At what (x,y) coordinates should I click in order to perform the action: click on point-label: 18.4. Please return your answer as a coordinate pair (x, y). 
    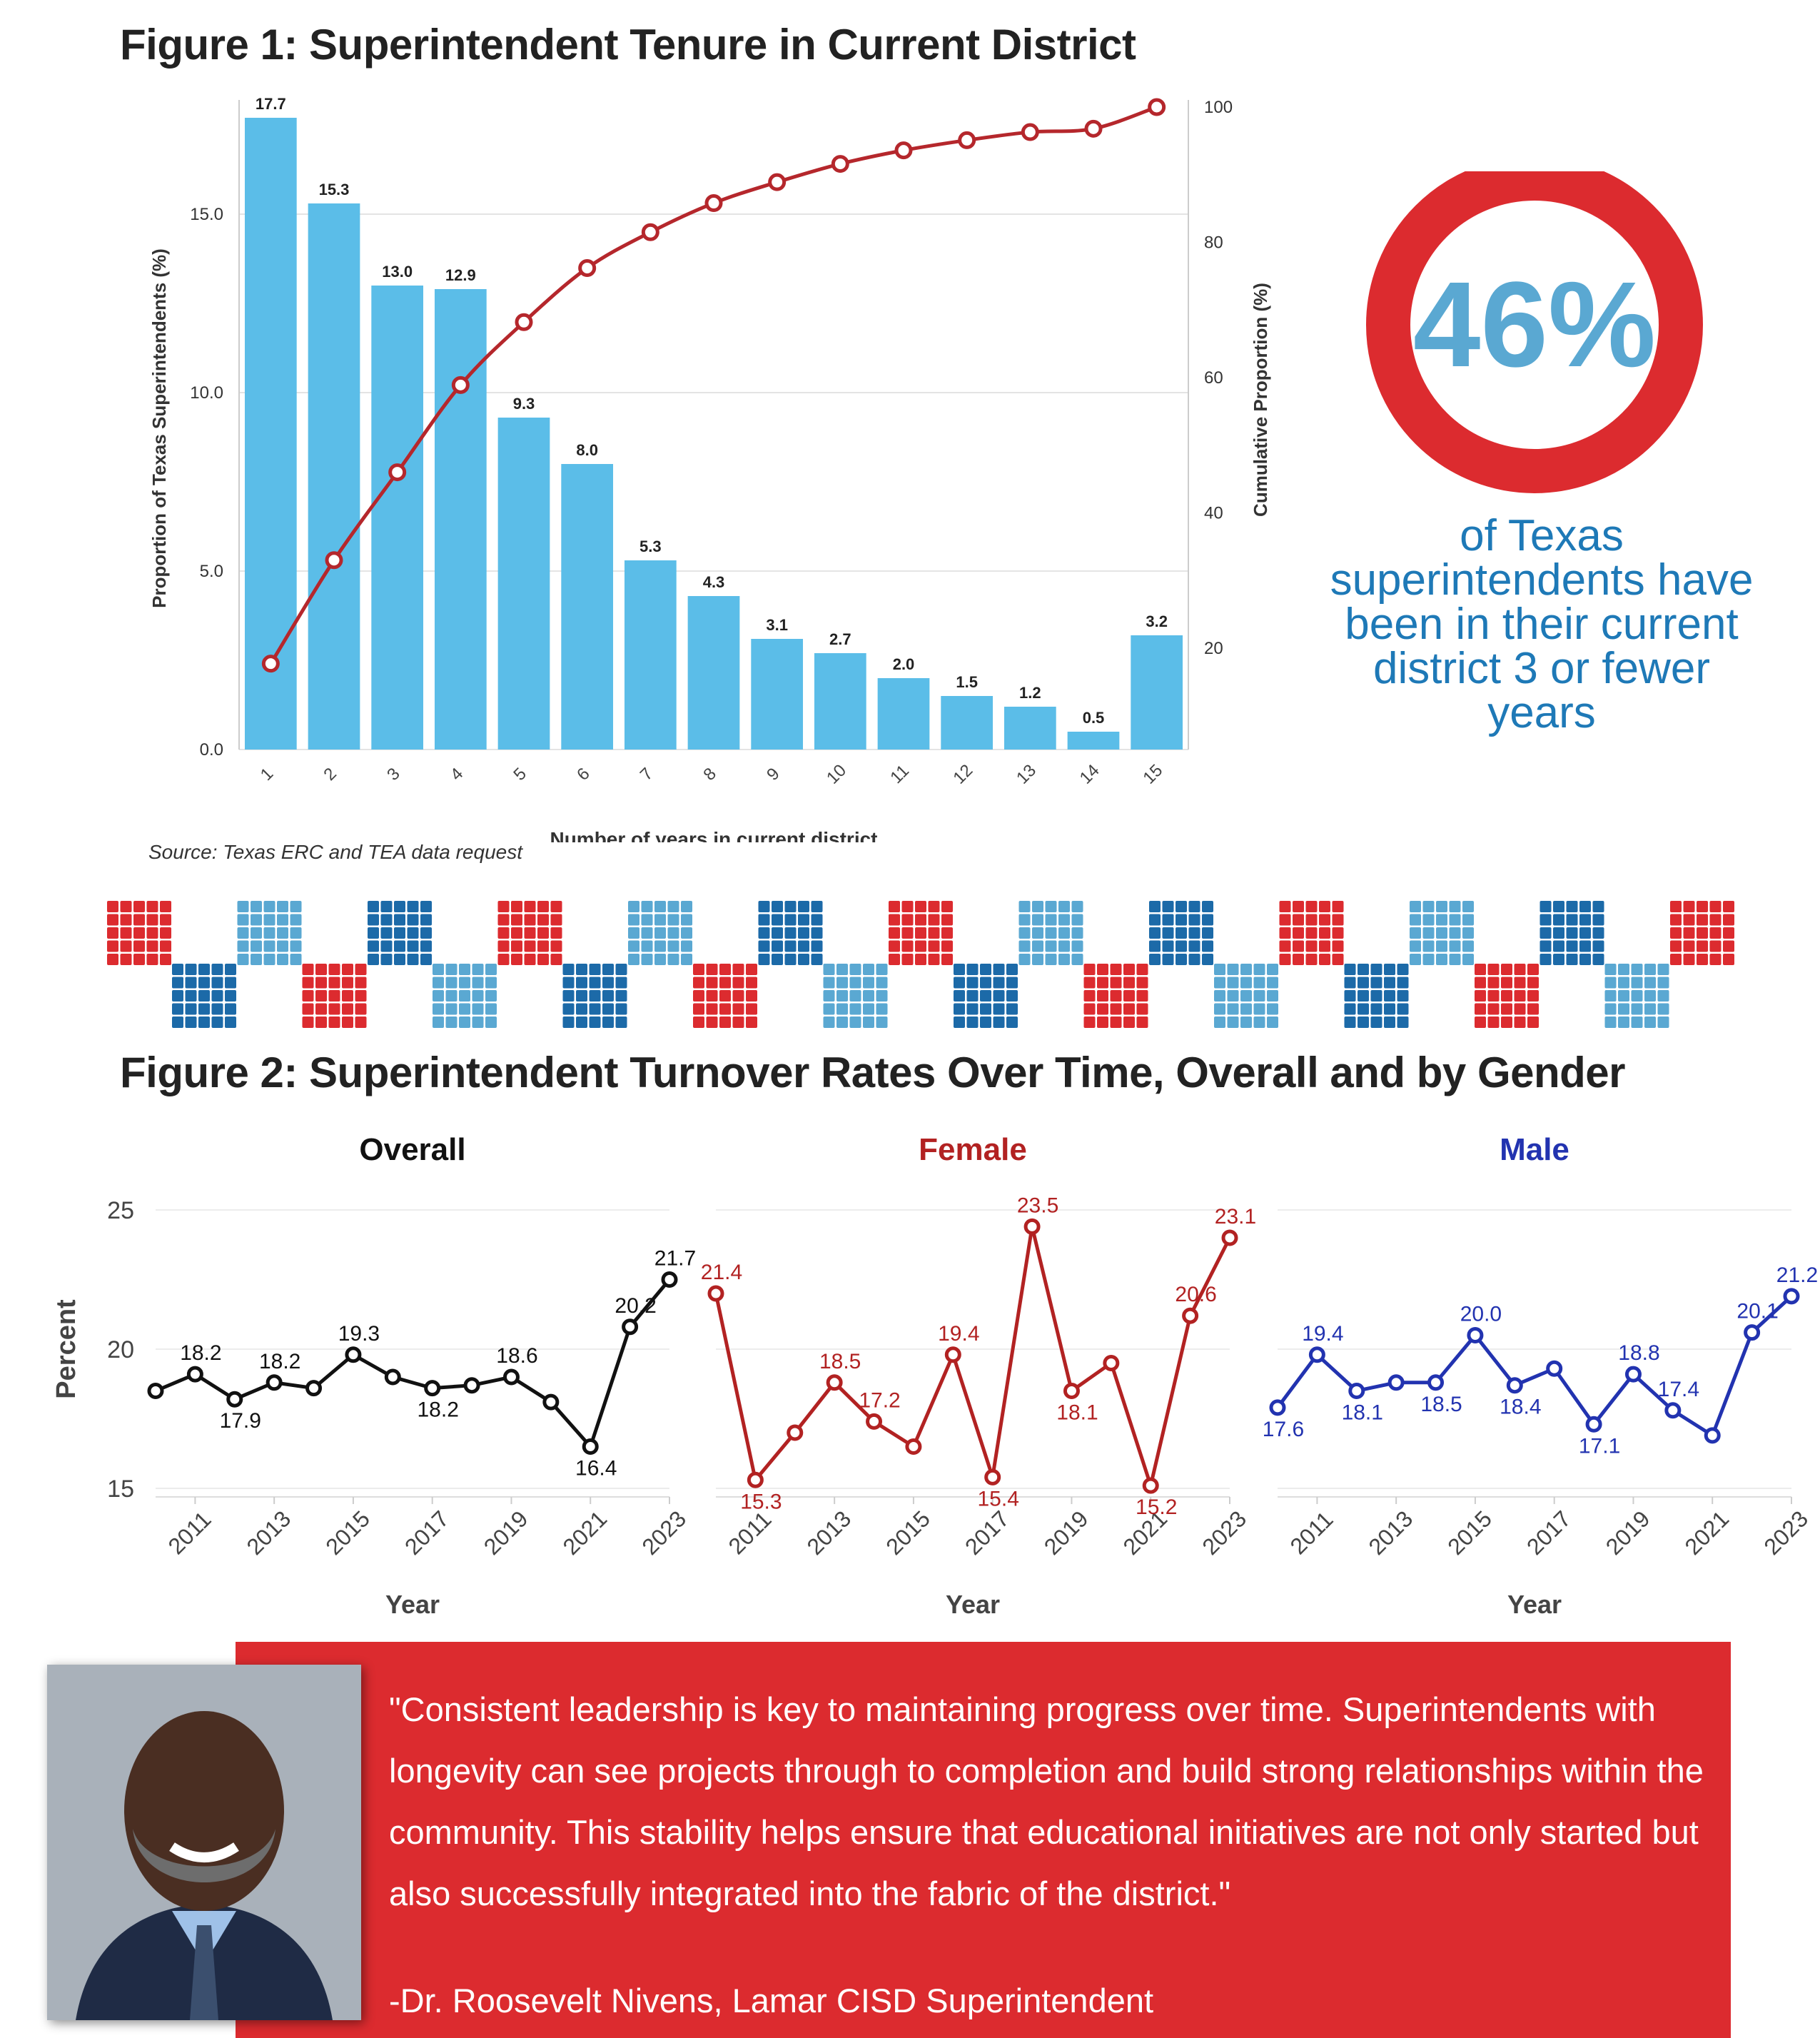
    Looking at the image, I should click on (1520, 1407).